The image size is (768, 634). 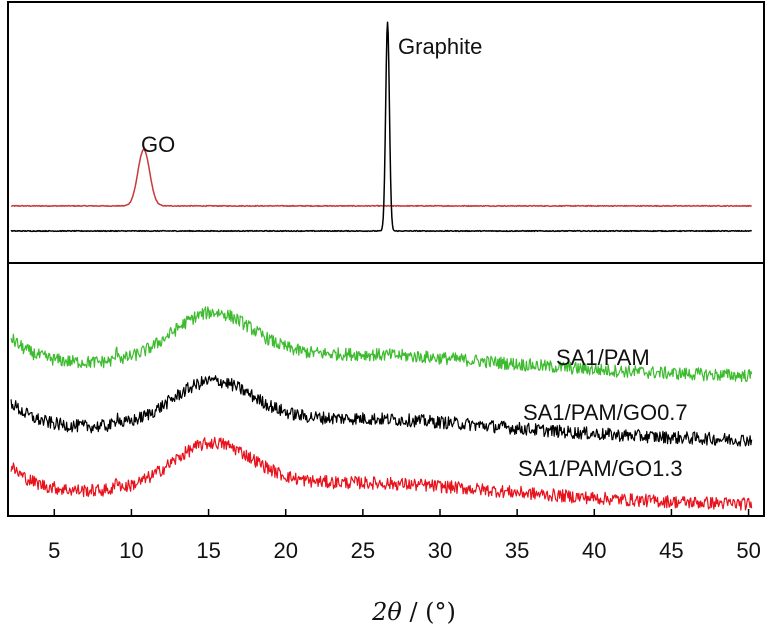 What do you see at coordinates (748, 550) in the screenshot?
I see `x-tick-label-50: 50` at bounding box center [748, 550].